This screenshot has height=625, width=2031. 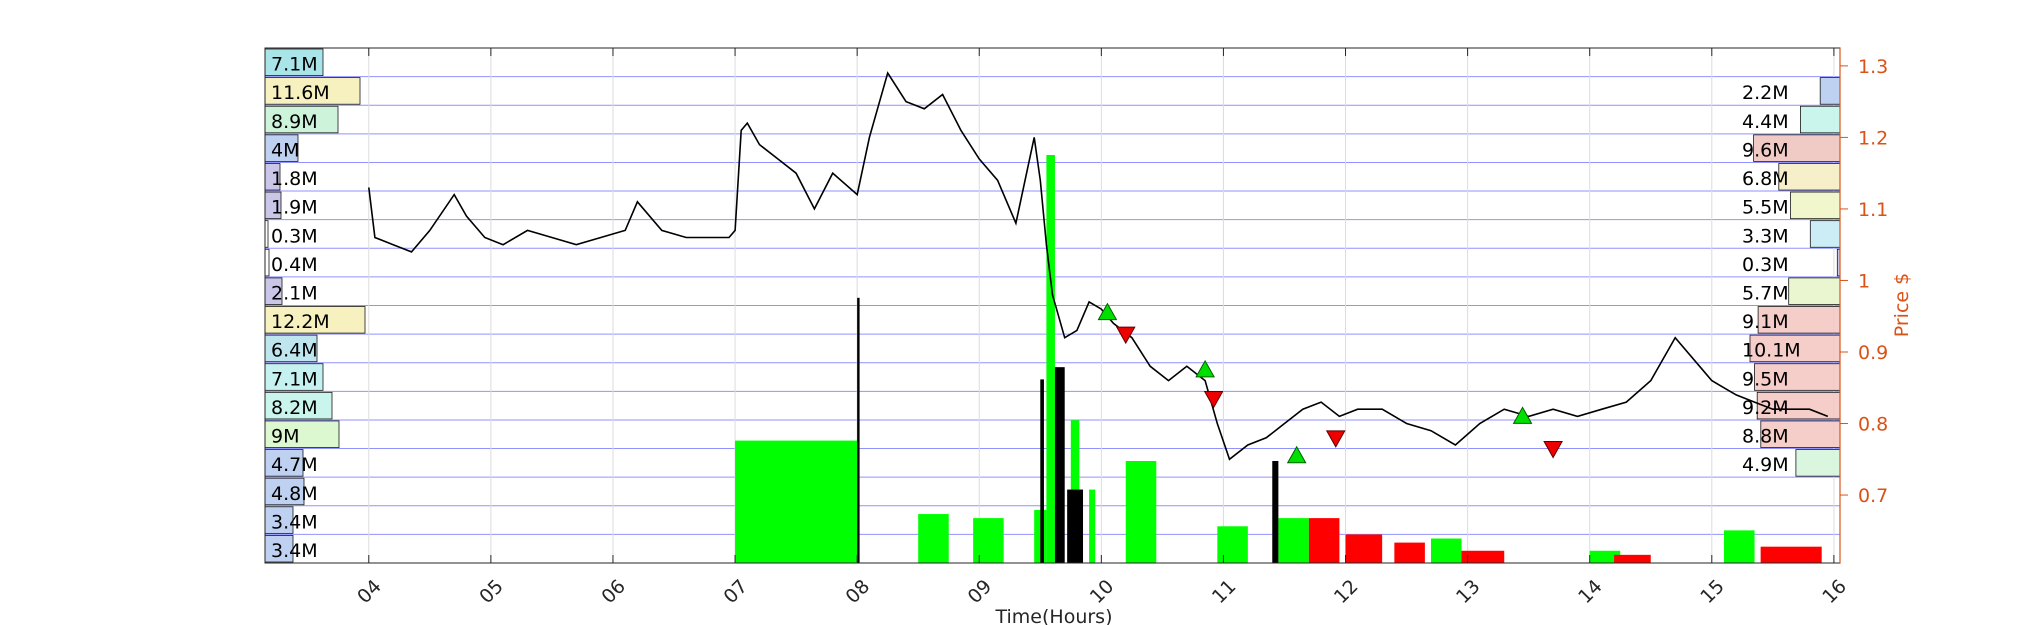 I want to click on profile-label: 4.4M, so click(x=1765, y=122).